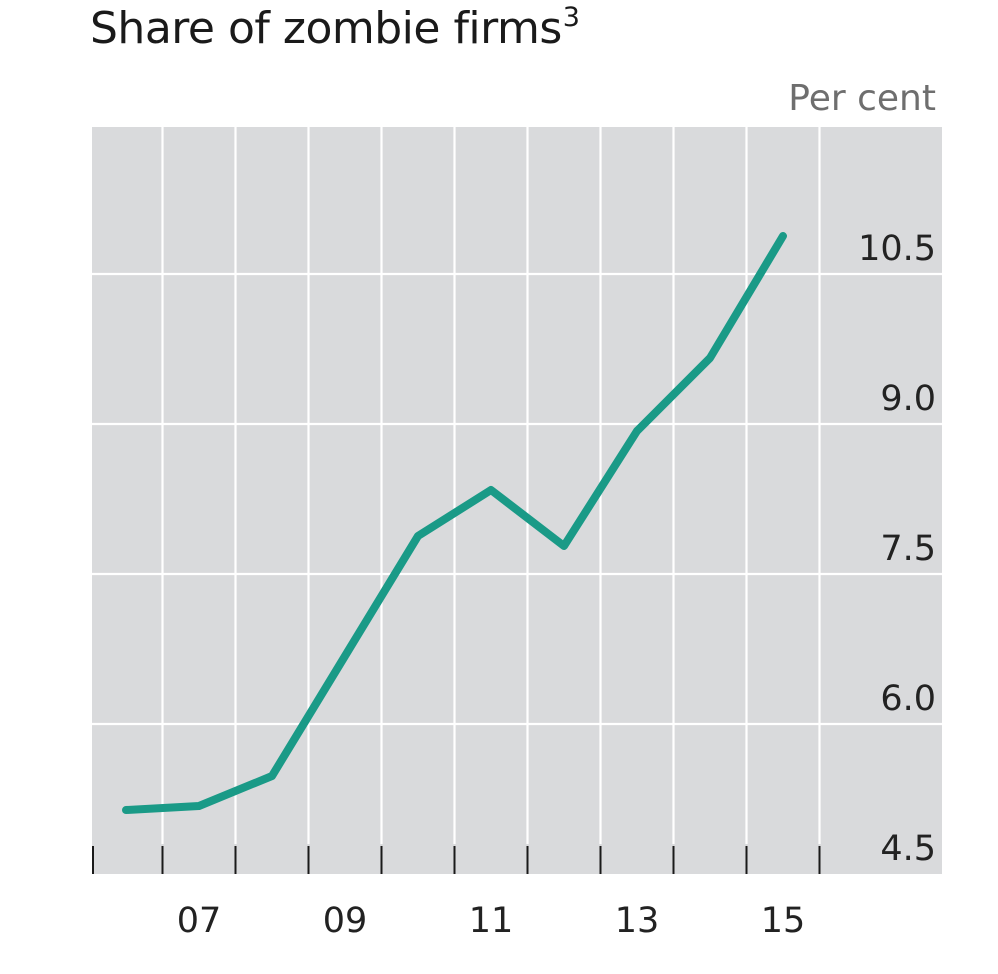  Describe the element at coordinates (637, 921) in the screenshot. I see `x-tick-label: 13` at that location.